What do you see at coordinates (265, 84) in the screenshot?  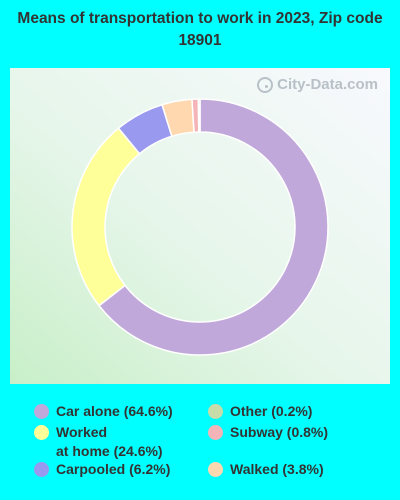 I see `city-data-logo-icon` at bounding box center [265, 84].